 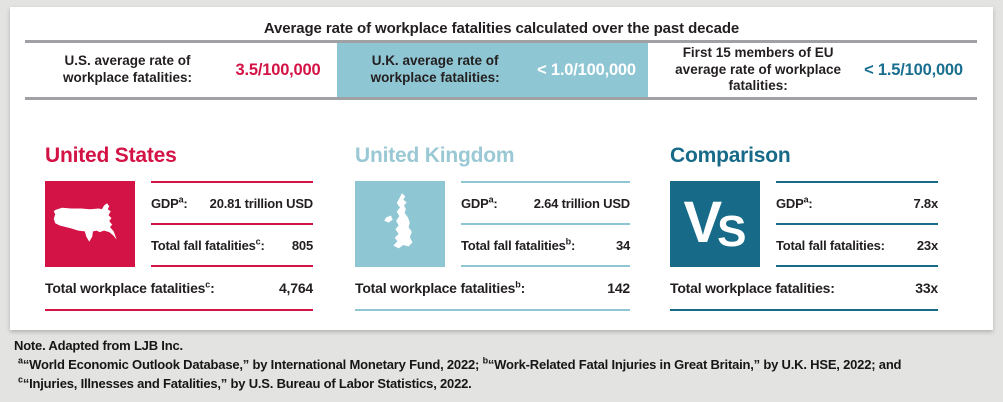 I want to click on uk-fall-fatalities-row: Total fall fatalitiesb: 34, so click(x=545, y=246).